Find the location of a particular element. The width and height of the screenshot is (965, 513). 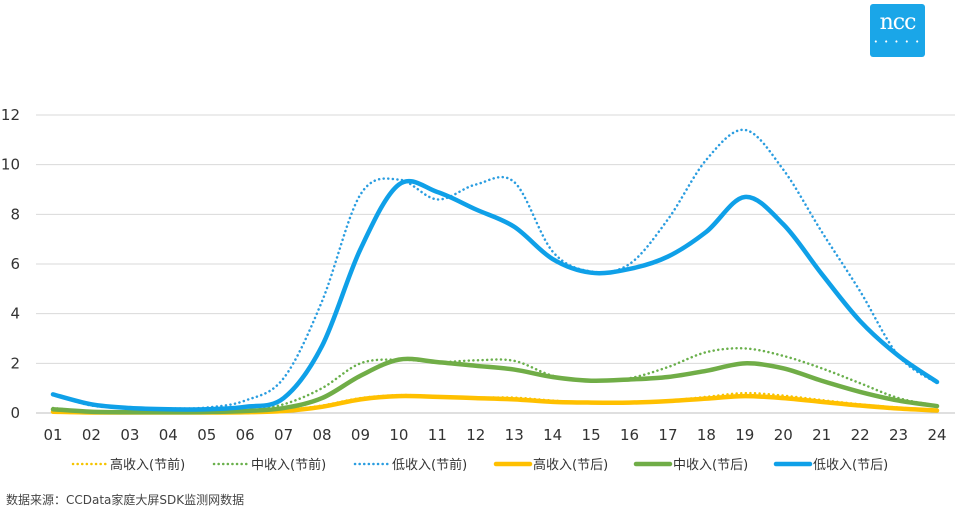

x-tick-label: 14 is located at coordinates (552, 435).